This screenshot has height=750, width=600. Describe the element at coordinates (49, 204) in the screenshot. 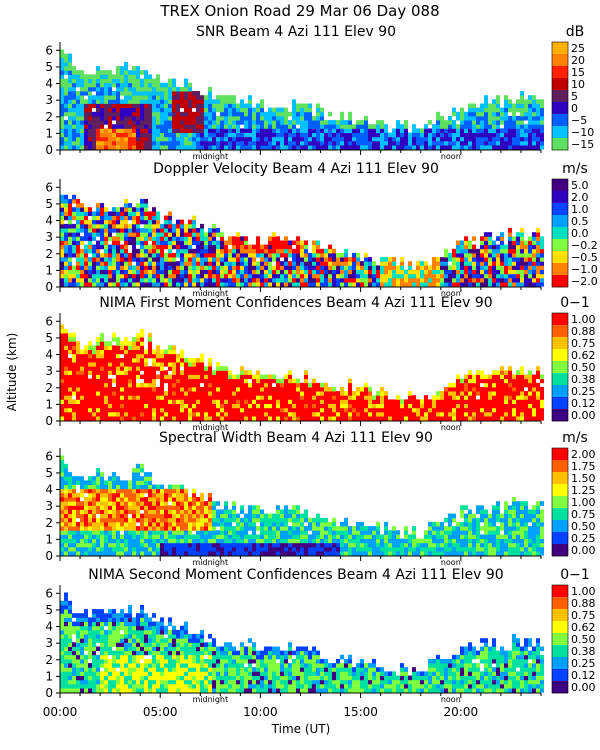

I see `y-tick-label: 5` at that location.